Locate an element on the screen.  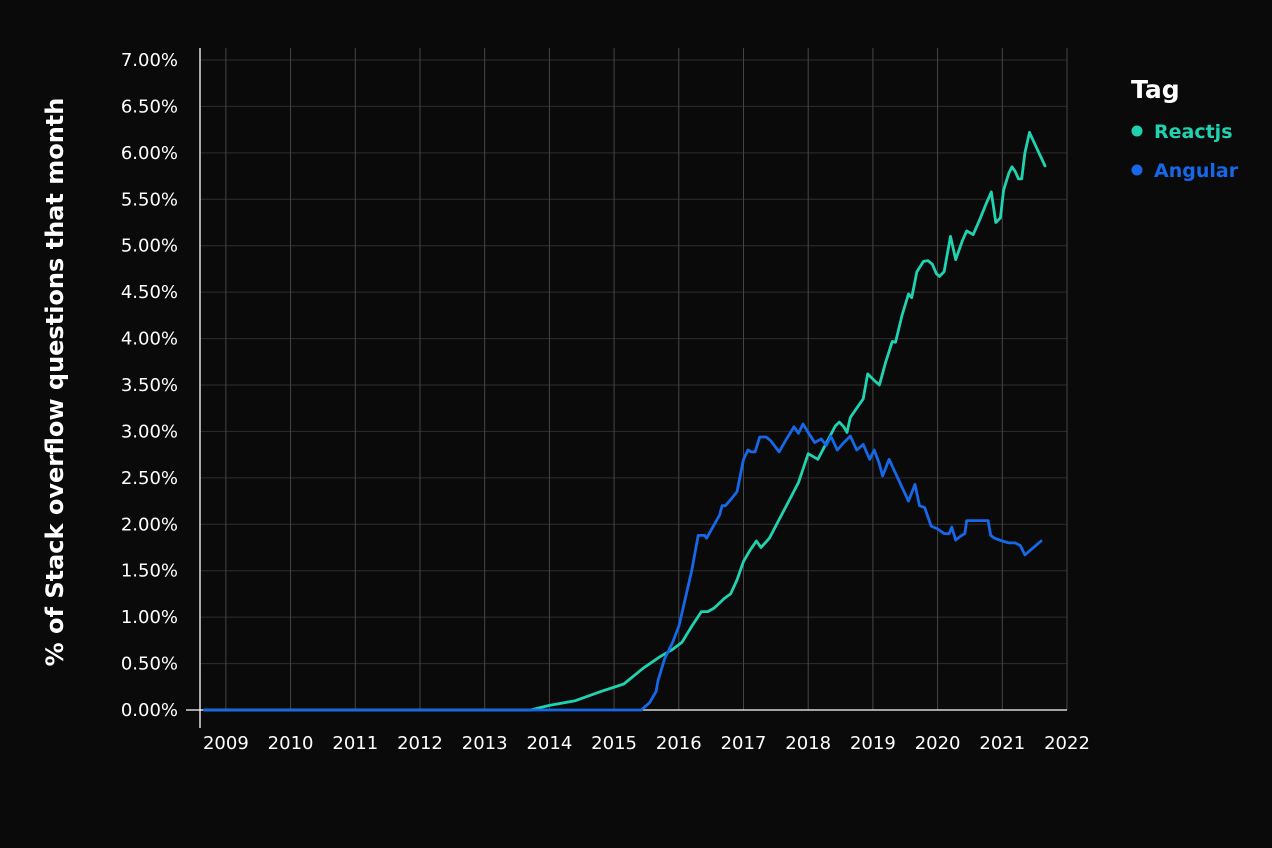
y-tick-label: 3.00% is located at coordinates (149, 431).